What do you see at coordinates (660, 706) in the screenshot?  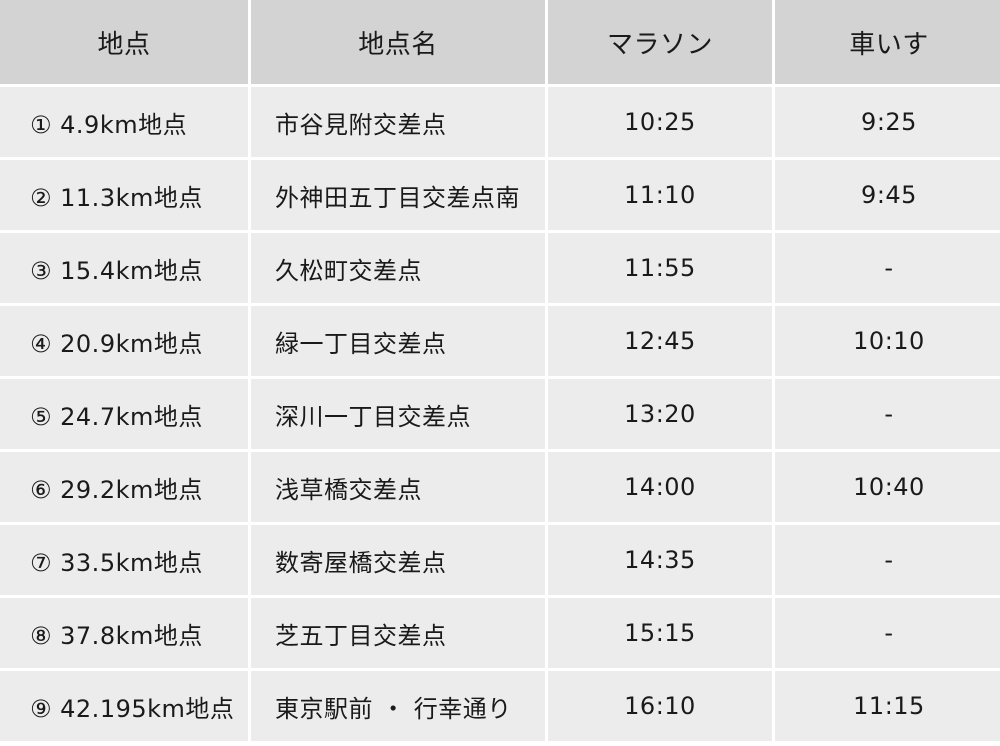 I see `row-marathon-time: 16:10` at bounding box center [660, 706].